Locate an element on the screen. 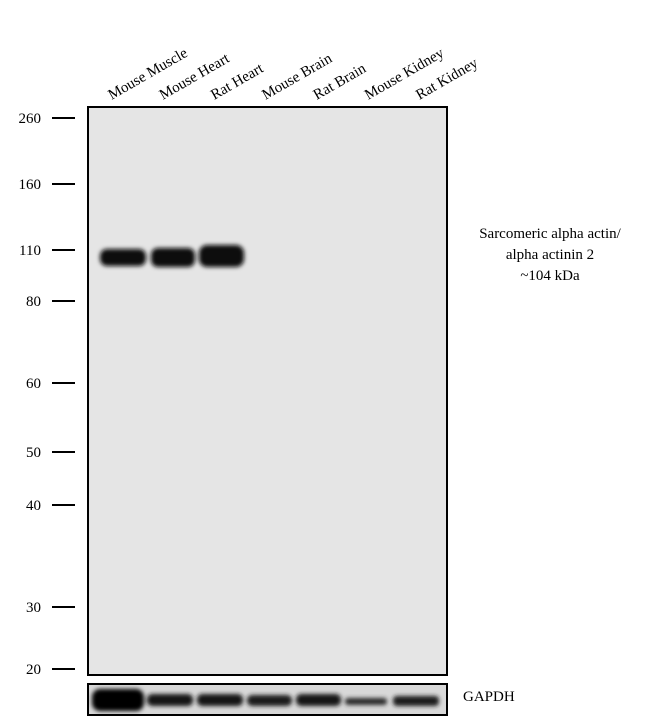 The height and width of the screenshot is (716, 650). main-bands is located at coordinates (172, 256).